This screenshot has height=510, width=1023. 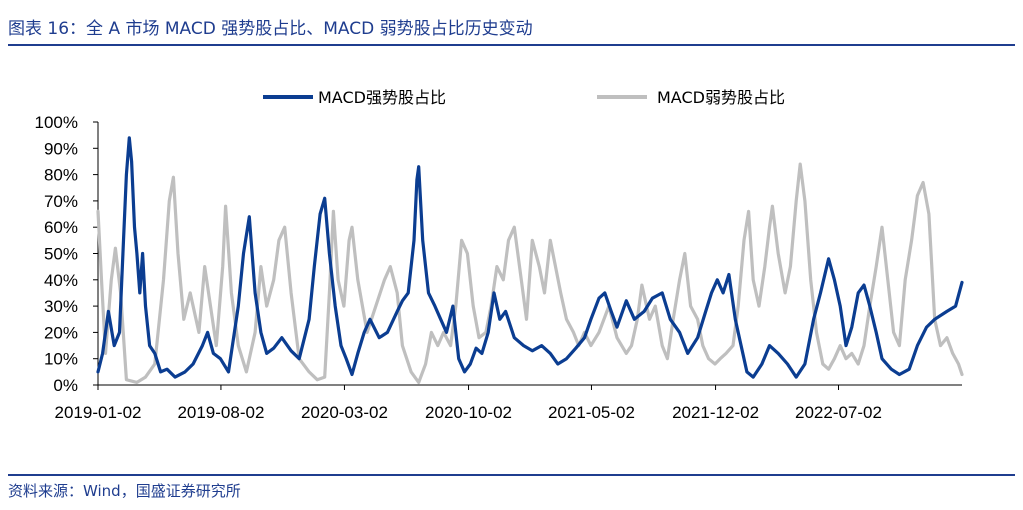 What do you see at coordinates (61, 175) in the screenshot?
I see `y-tick-label: 80%` at bounding box center [61, 175].